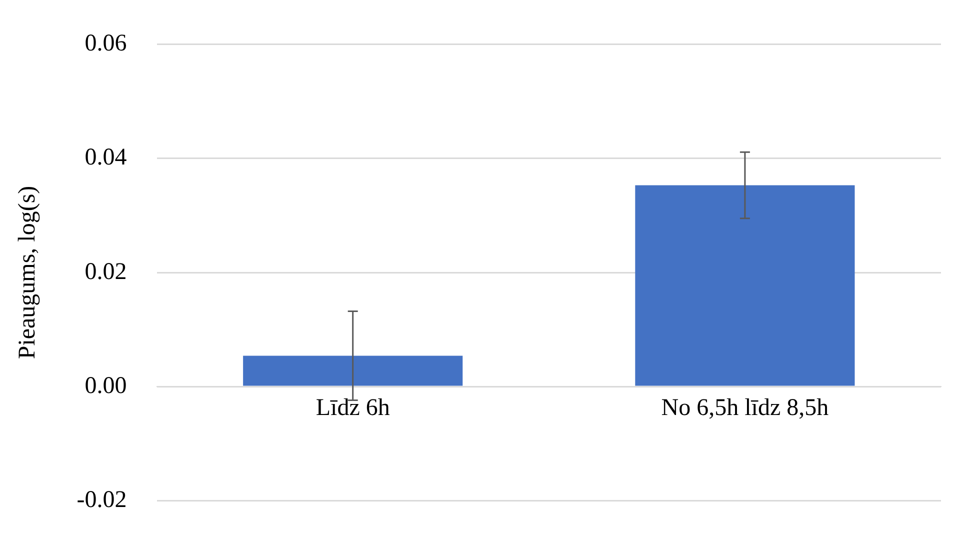  What do you see at coordinates (105, 157) in the screenshot?
I see `y-tick-label: 0.04` at bounding box center [105, 157].